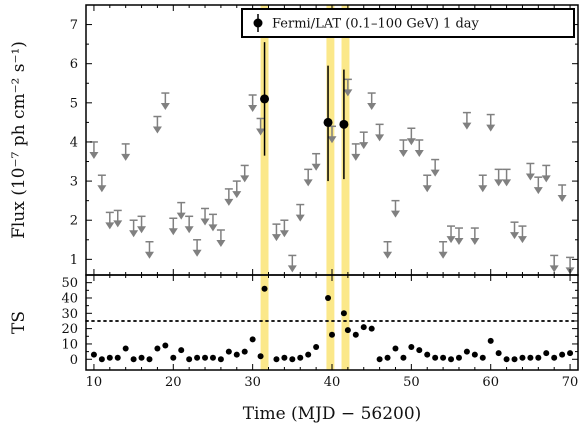 The image size is (582, 432). What do you see at coordinates (19, 140) in the screenshot?
I see `flux-y-axis-title: Flux (10⁻⁷ ph cm⁻² s⁻¹)` at bounding box center [19, 140].